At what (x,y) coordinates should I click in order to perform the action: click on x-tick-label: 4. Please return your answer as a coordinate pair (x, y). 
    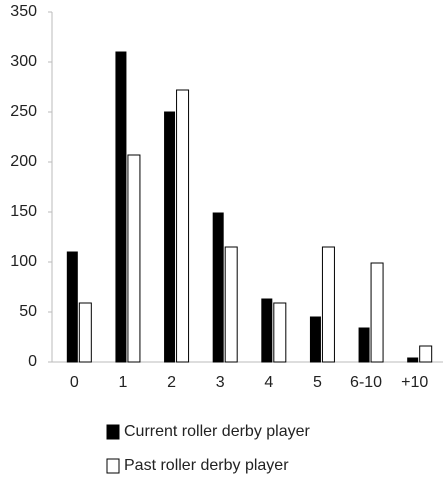
    Looking at the image, I should click on (268, 382).